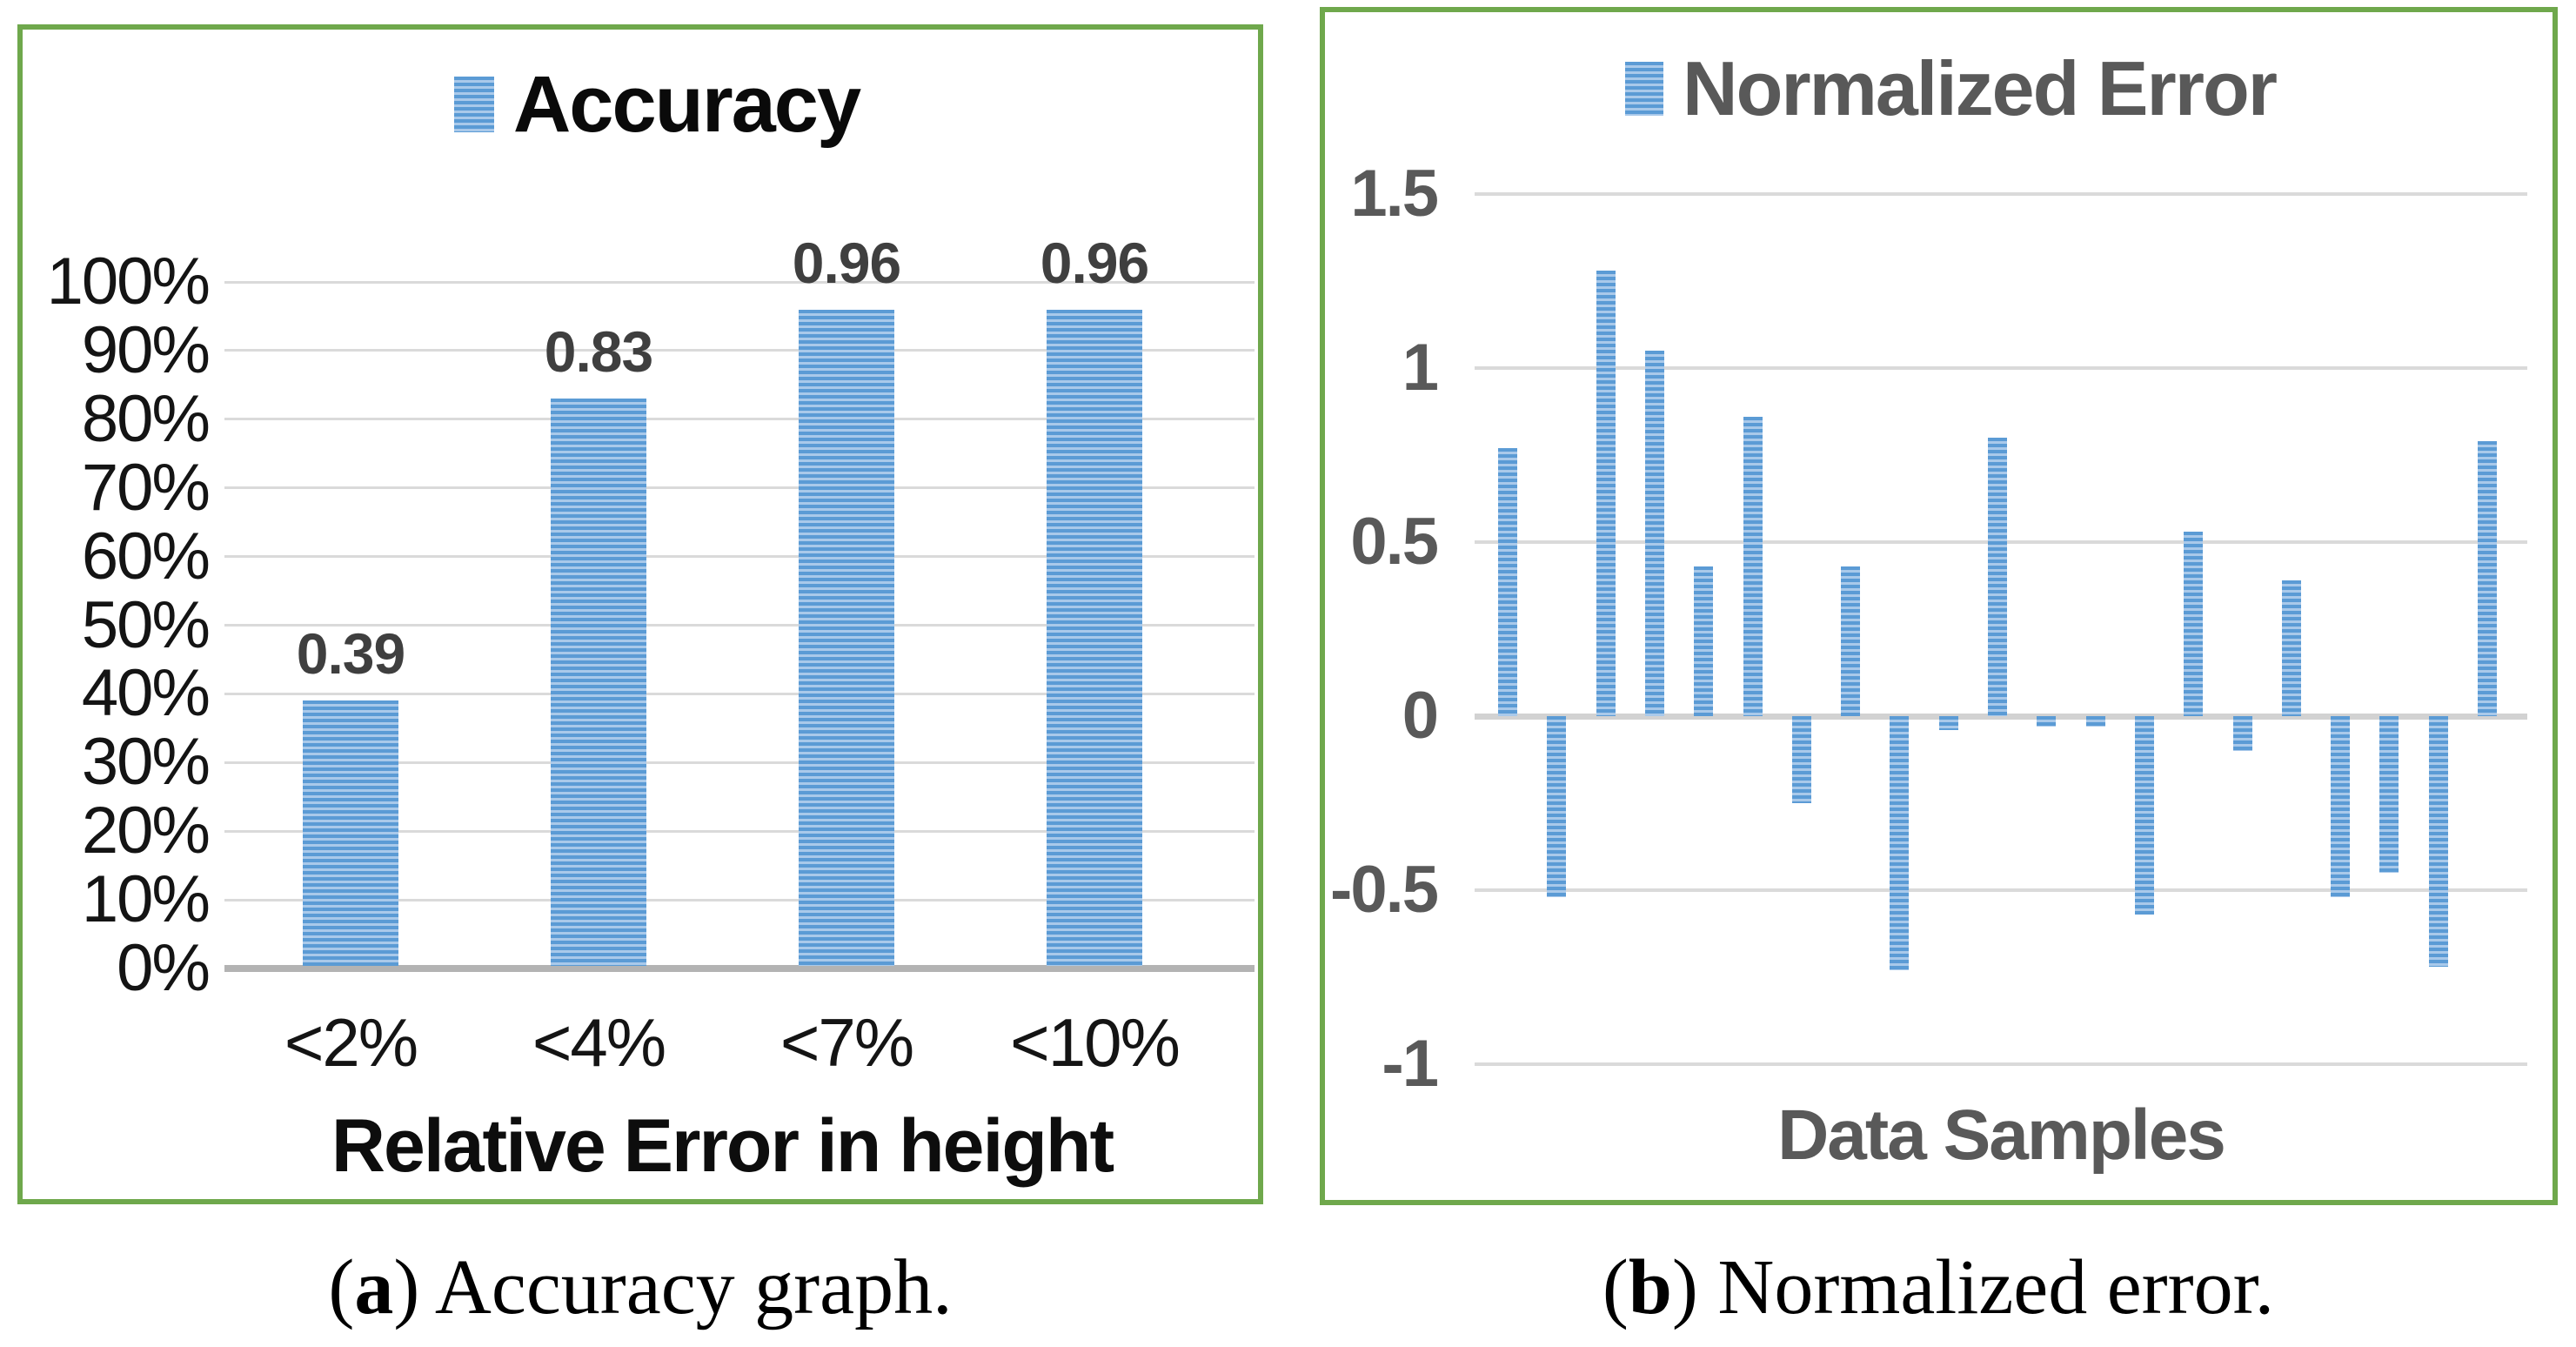 Image resolution: width=2576 pixels, height=1347 pixels. Describe the element at coordinates (146, 624) in the screenshot. I see `y-tick-label: 50%` at that location.